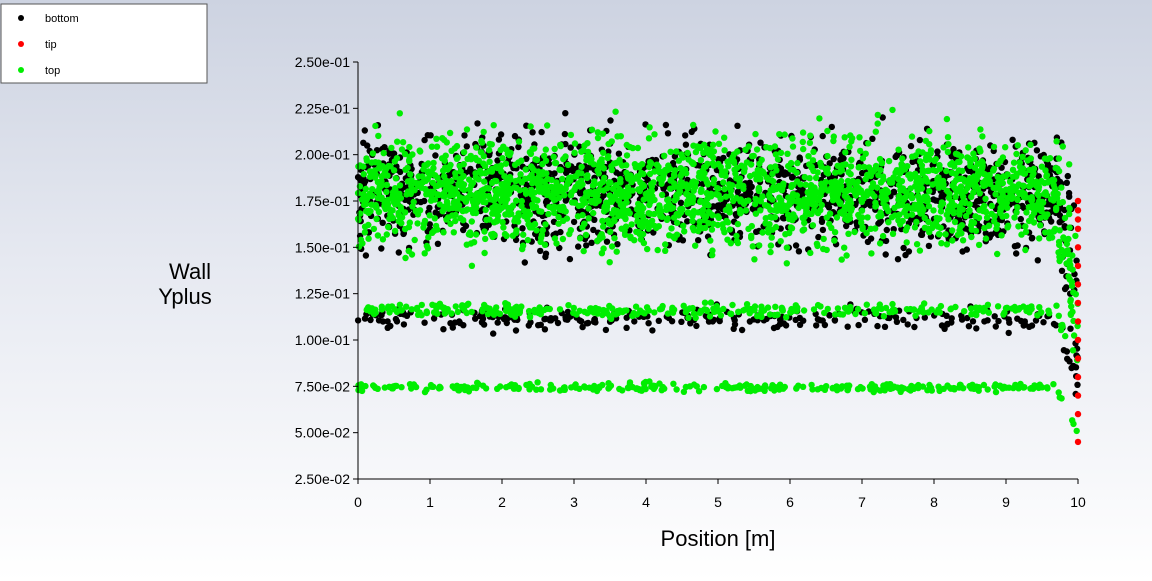 The height and width of the screenshot is (581, 1152). I want to click on y-axis-title-line1: Wall, so click(190, 271).